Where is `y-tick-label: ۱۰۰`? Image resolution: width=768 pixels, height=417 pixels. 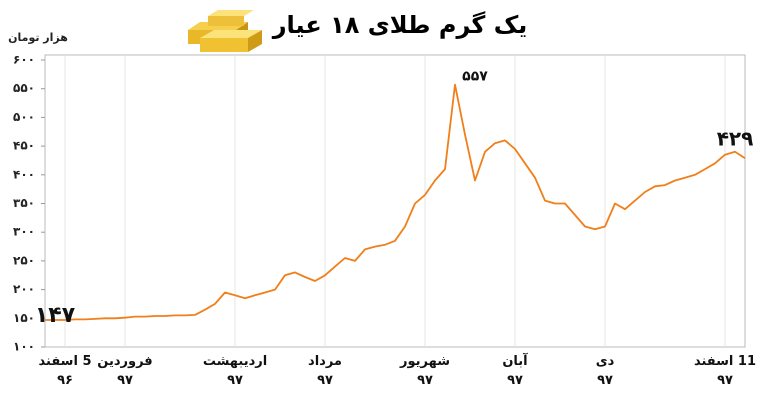
y-tick-label: ۱۰۰ is located at coordinates (24, 347).